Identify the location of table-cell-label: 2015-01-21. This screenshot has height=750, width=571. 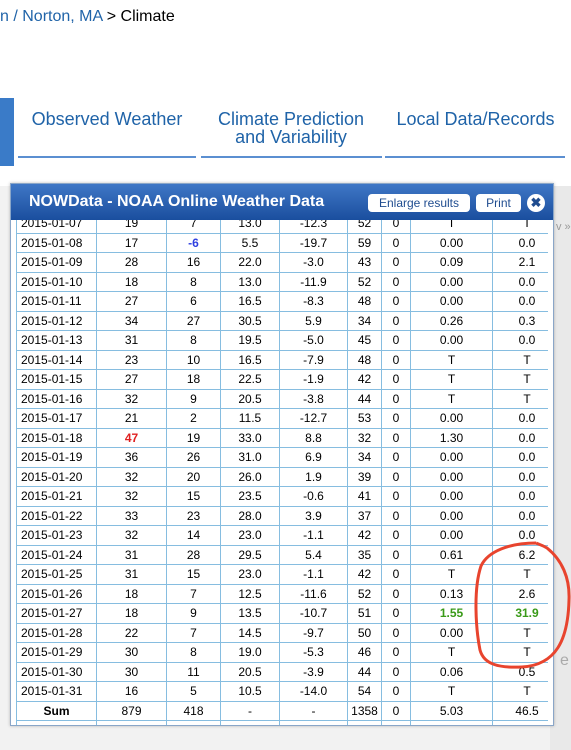
(56, 496).